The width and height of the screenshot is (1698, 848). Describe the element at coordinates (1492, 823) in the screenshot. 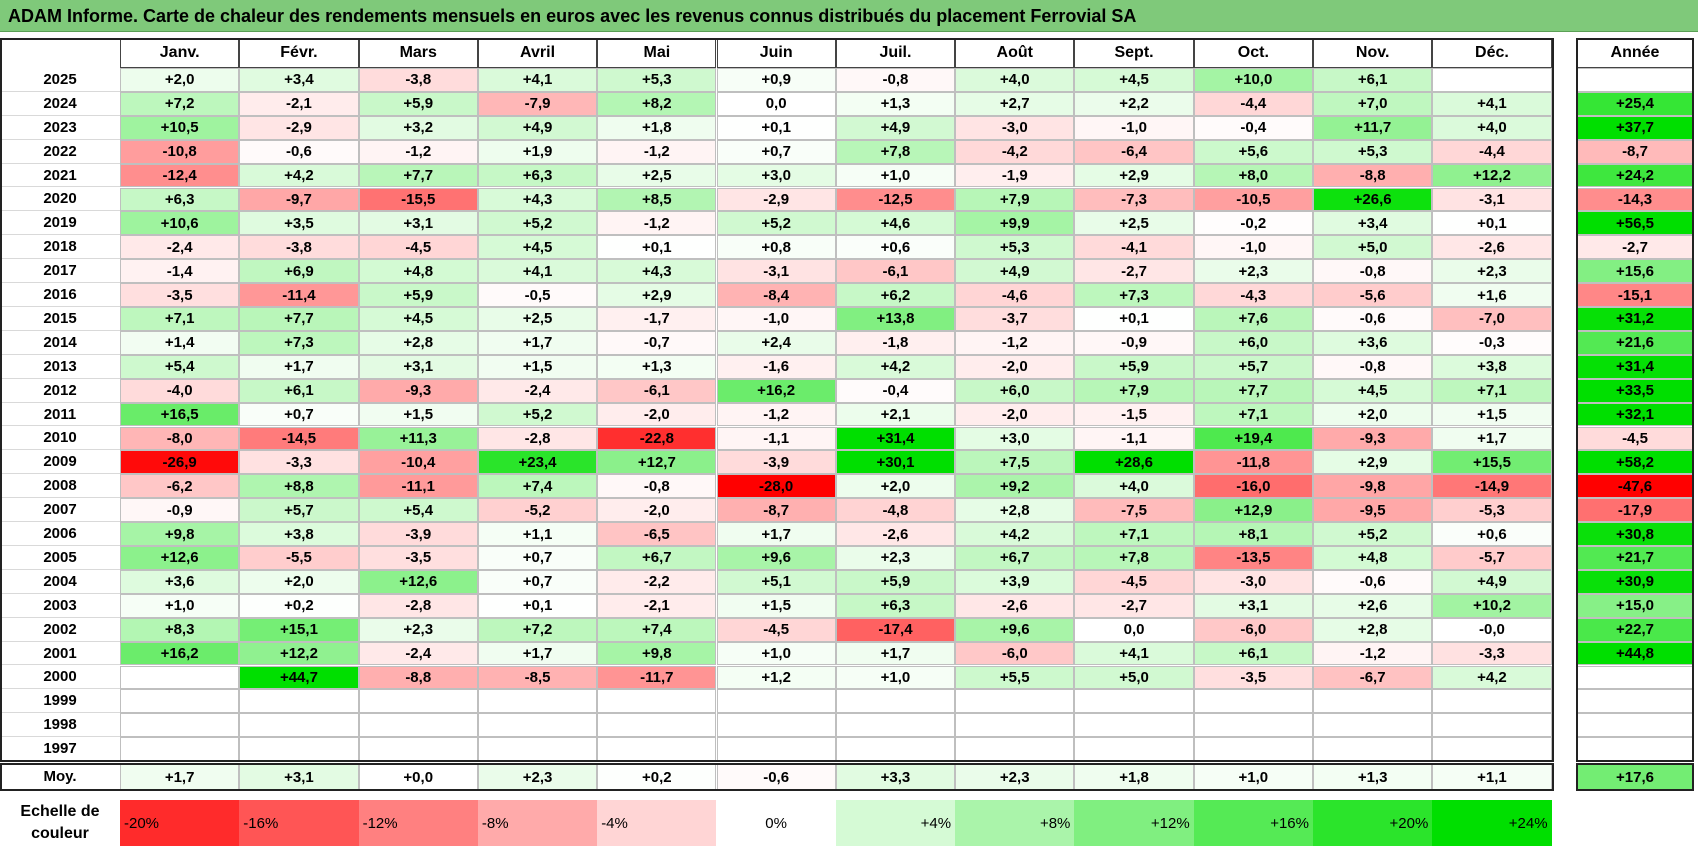

I see `scale-swatch: +24%` at that location.